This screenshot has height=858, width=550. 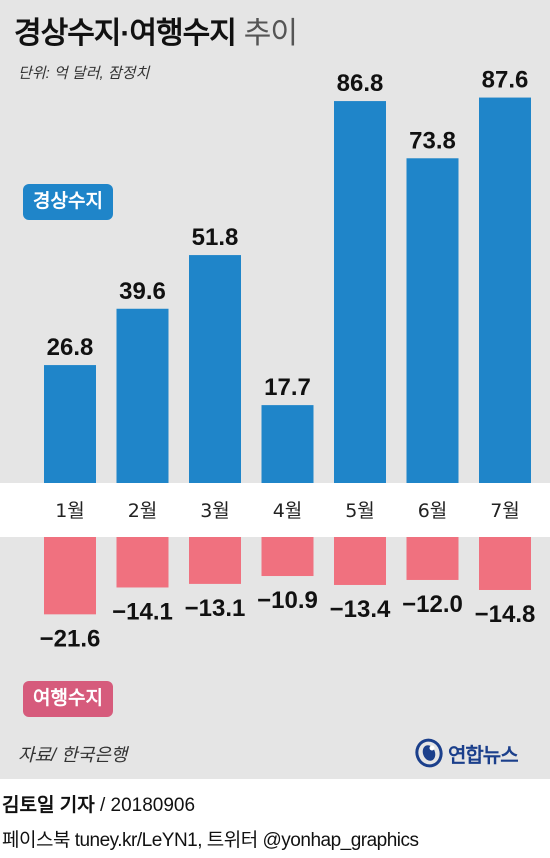 I want to click on travel-account-value-label: −14.8, so click(x=505, y=614).